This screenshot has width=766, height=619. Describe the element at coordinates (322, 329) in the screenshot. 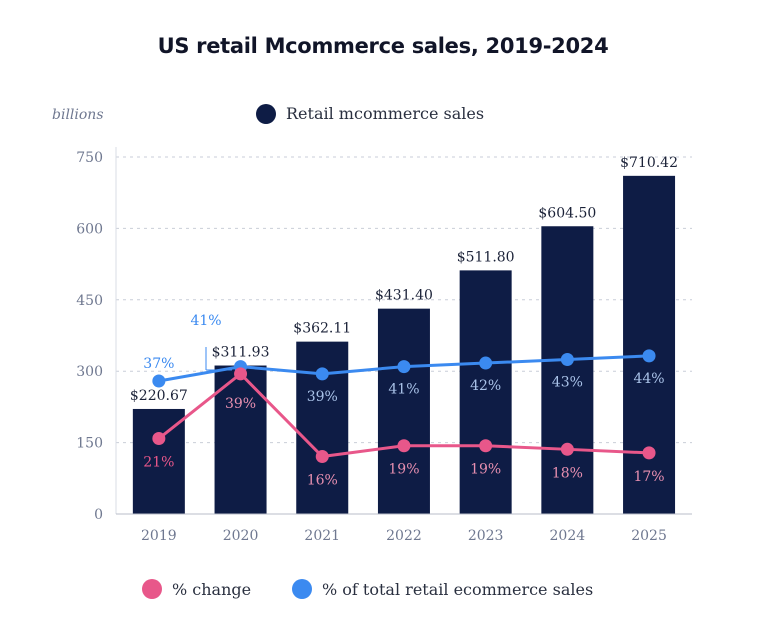

I see `bar-value-label: $362.11` at that location.